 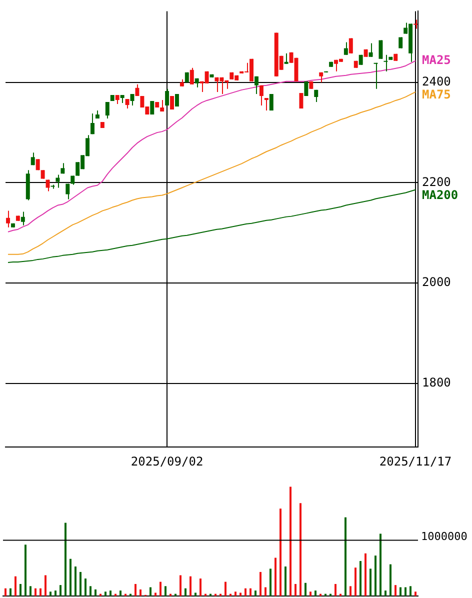 What do you see at coordinates (436, 382) in the screenshot?
I see `y-tick-label: 1800` at bounding box center [436, 382].